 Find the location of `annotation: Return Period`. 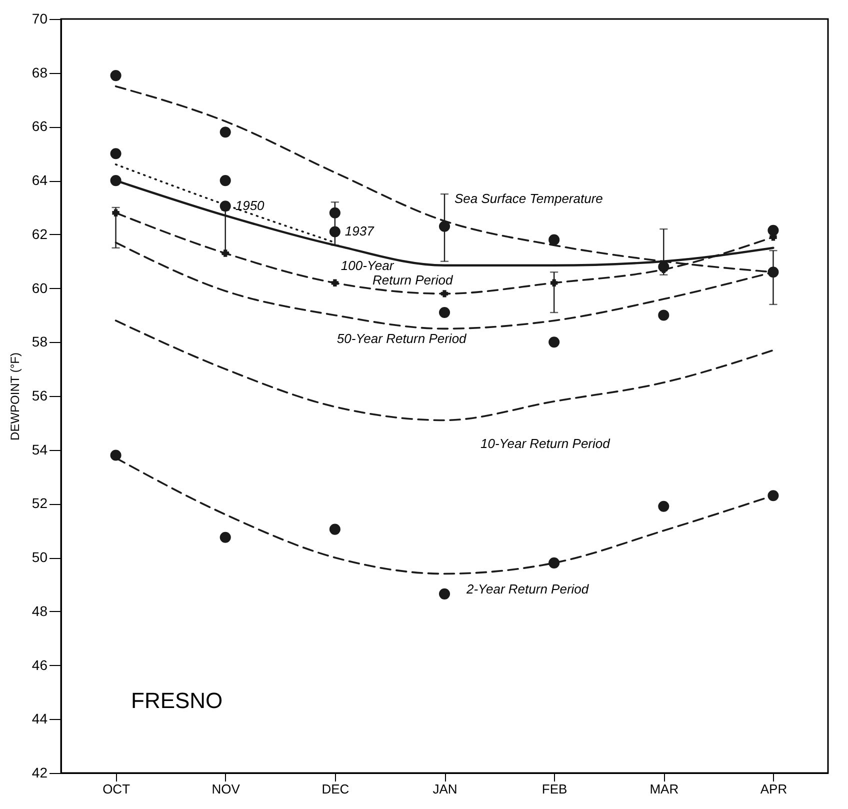

annotation: Return Period is located at coordinates (413, 280).